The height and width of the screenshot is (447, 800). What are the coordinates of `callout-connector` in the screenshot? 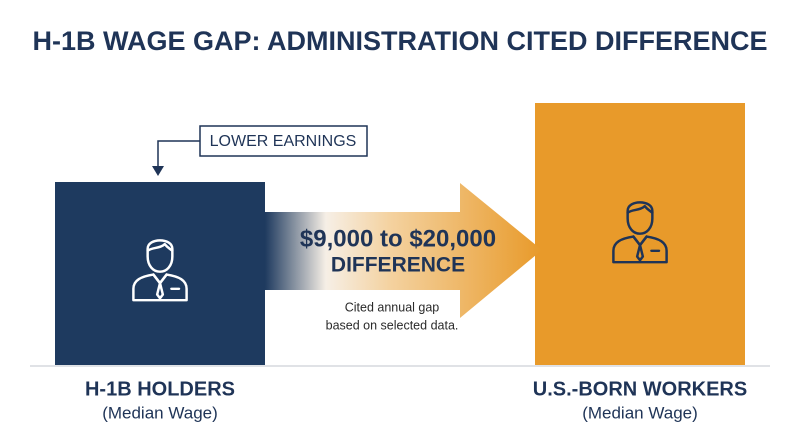 It's located at (178, 155).